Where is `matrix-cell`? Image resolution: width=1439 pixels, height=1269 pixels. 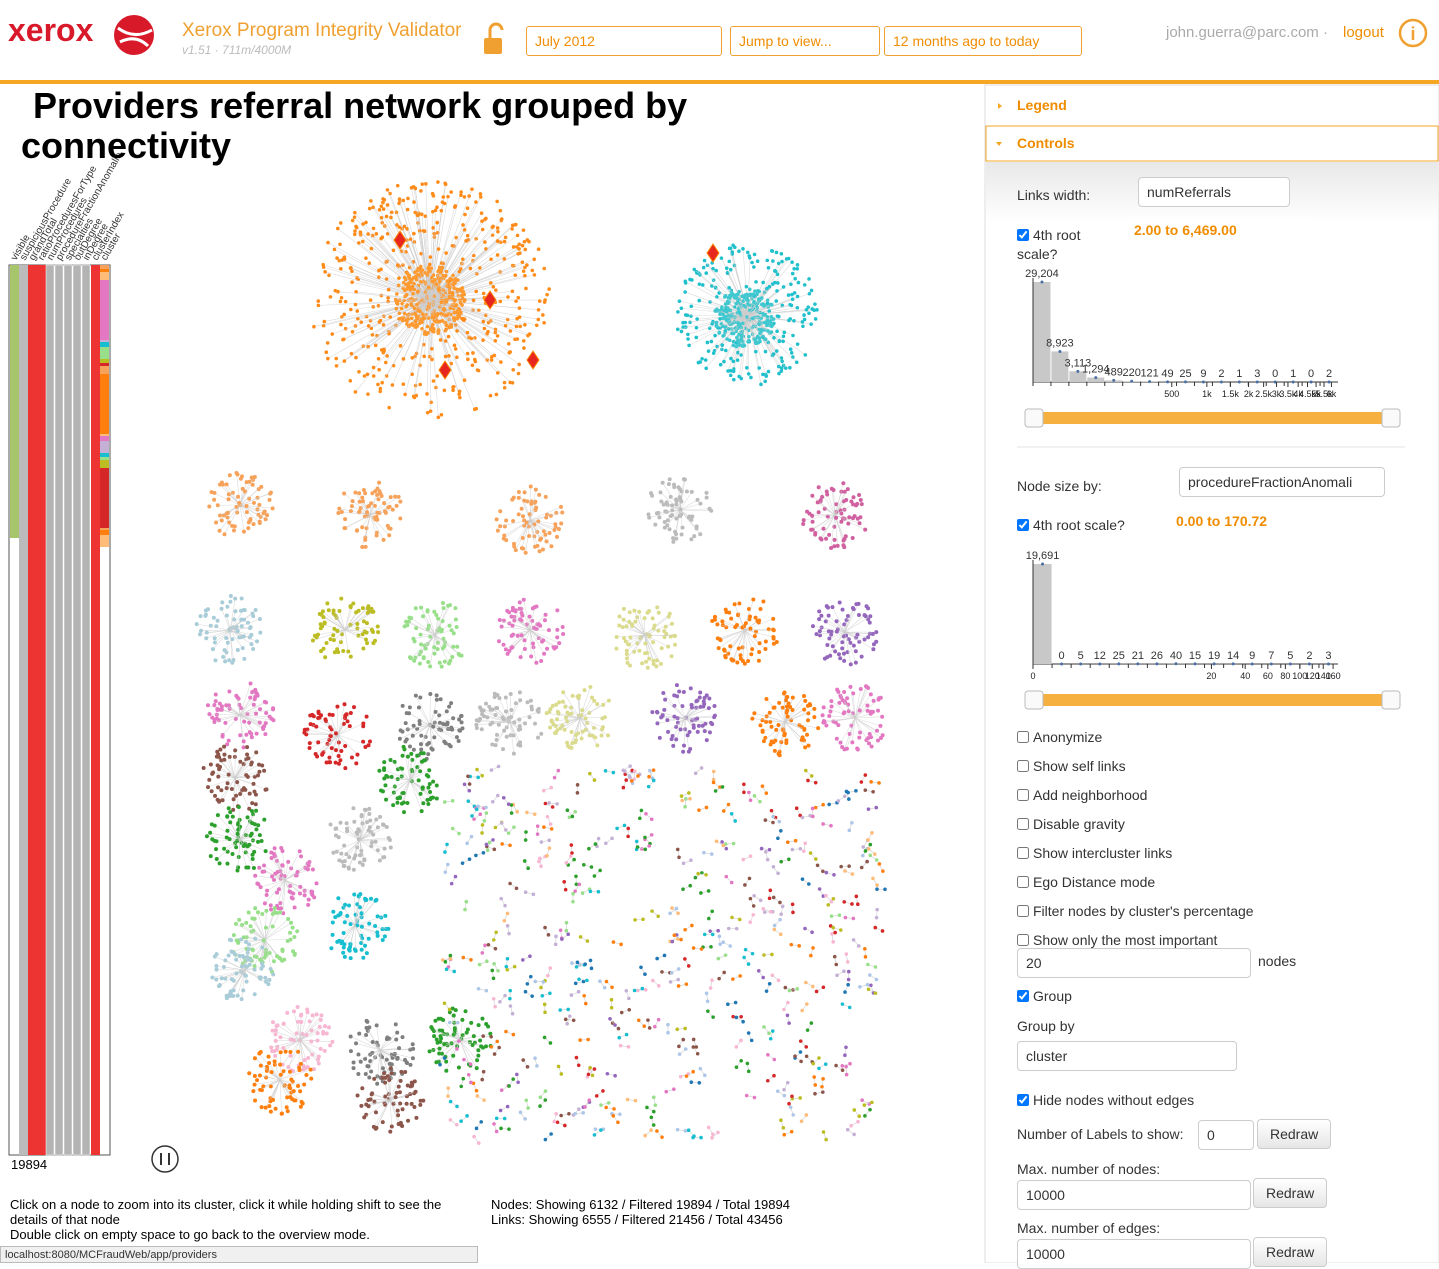 matrix-cell is located at coordinates (59, 710).